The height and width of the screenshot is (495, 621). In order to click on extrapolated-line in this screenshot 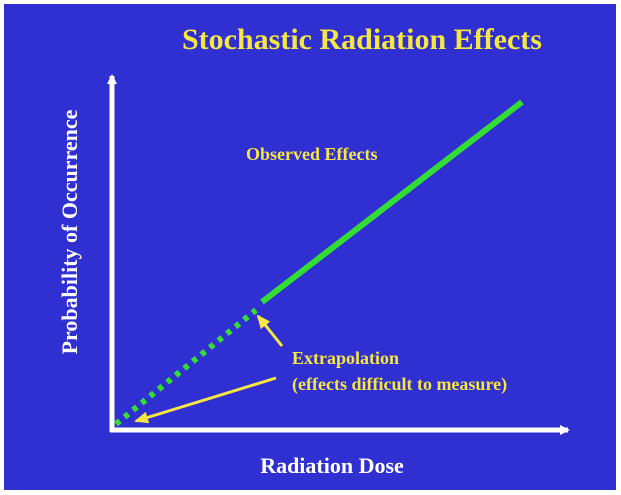, I will do `click(186, 367)`.